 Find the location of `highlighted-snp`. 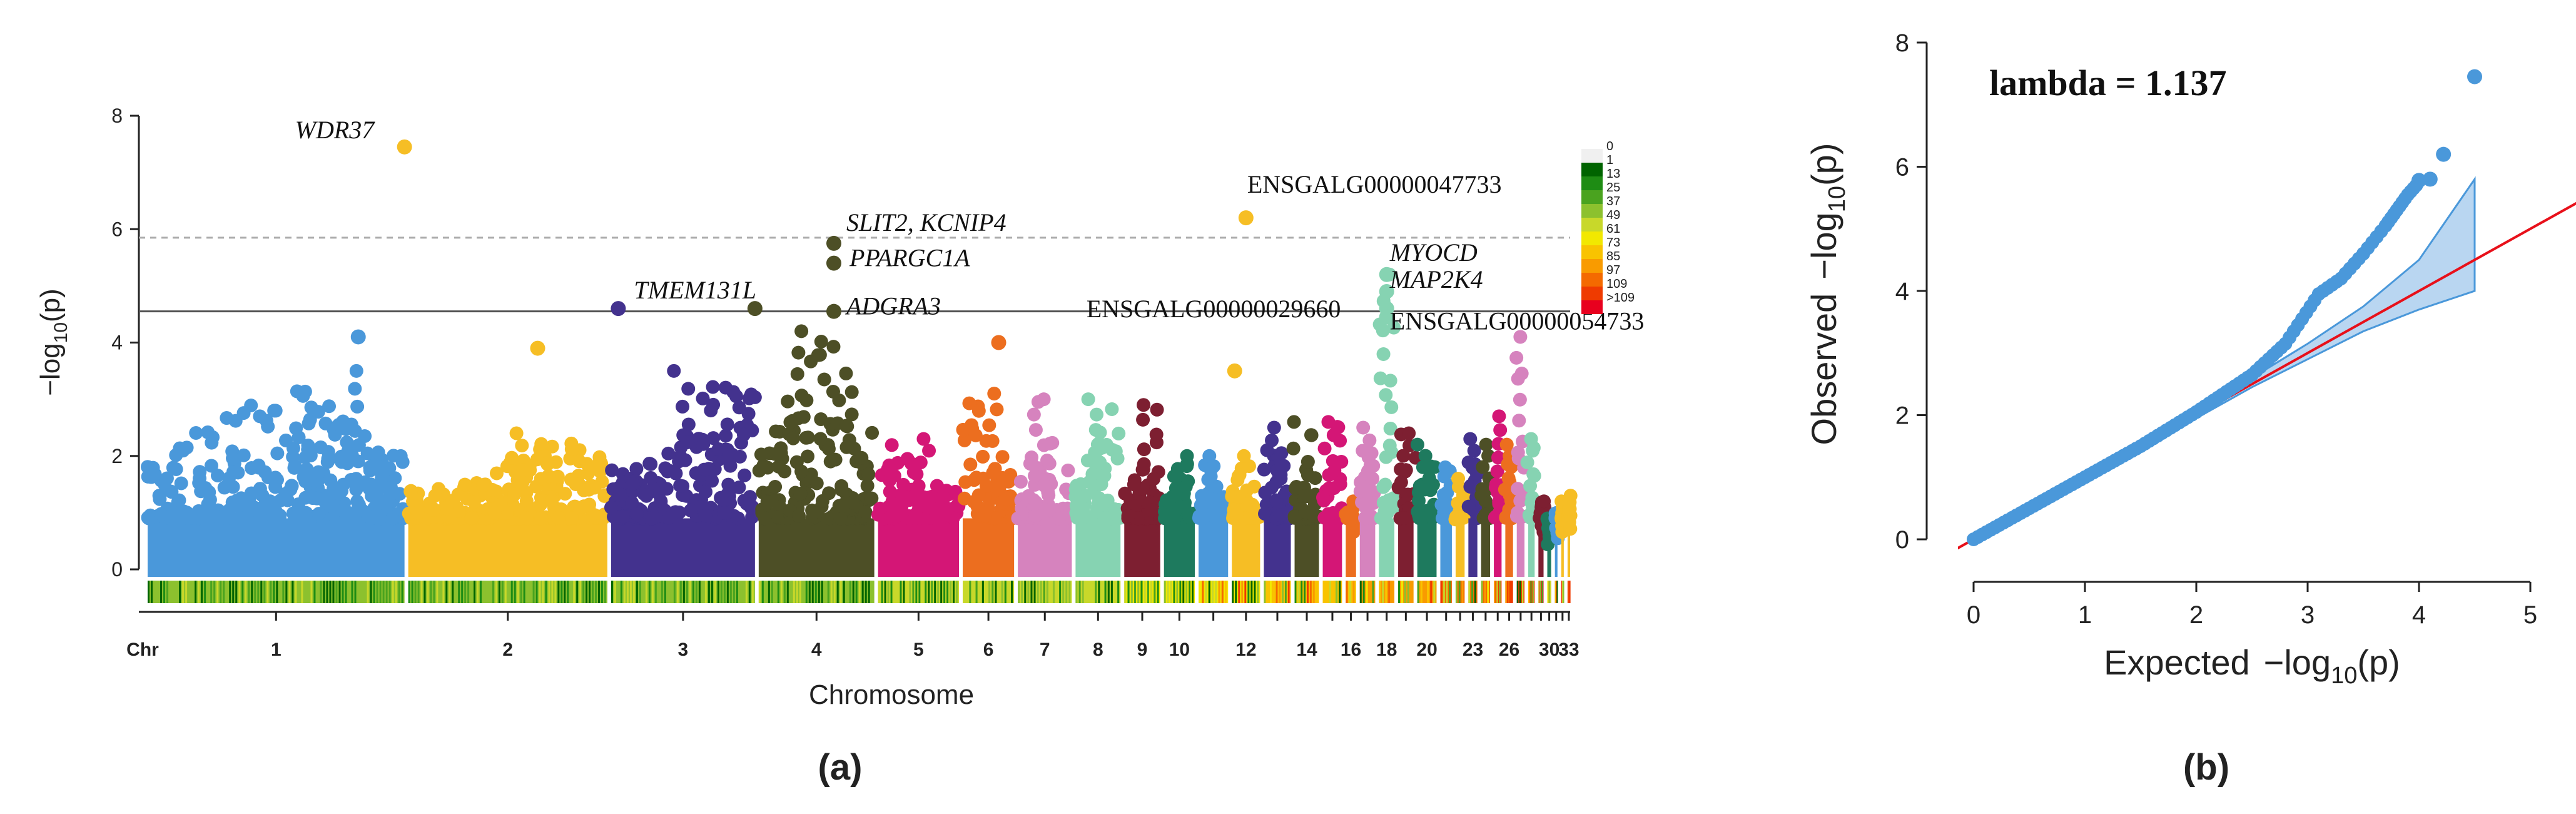

highlighted-snp is located at coordinates (1386, 317).